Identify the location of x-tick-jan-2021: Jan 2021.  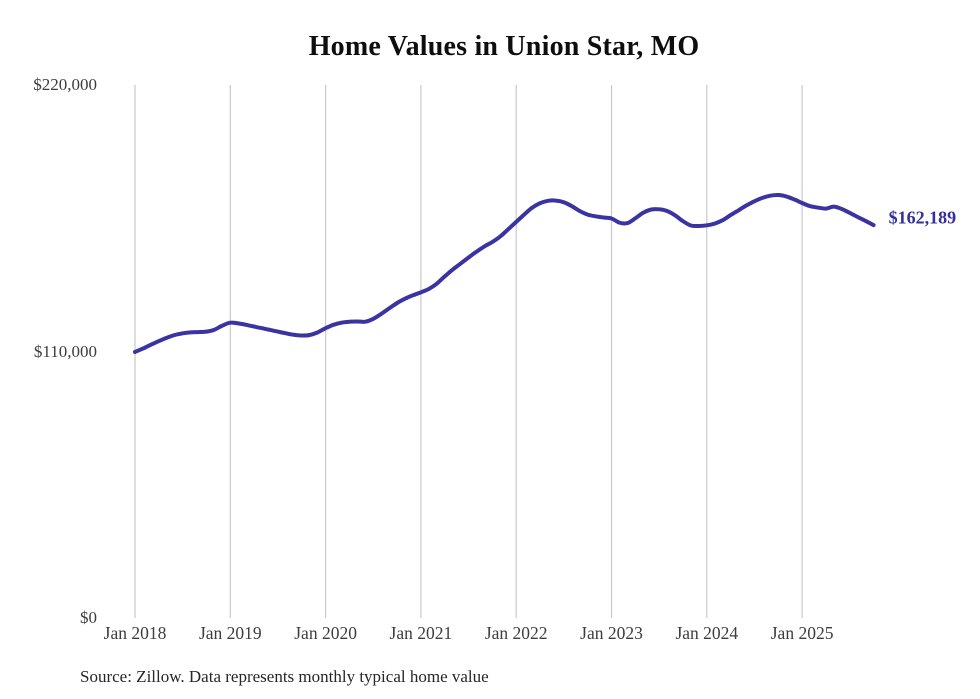
(421, 633).